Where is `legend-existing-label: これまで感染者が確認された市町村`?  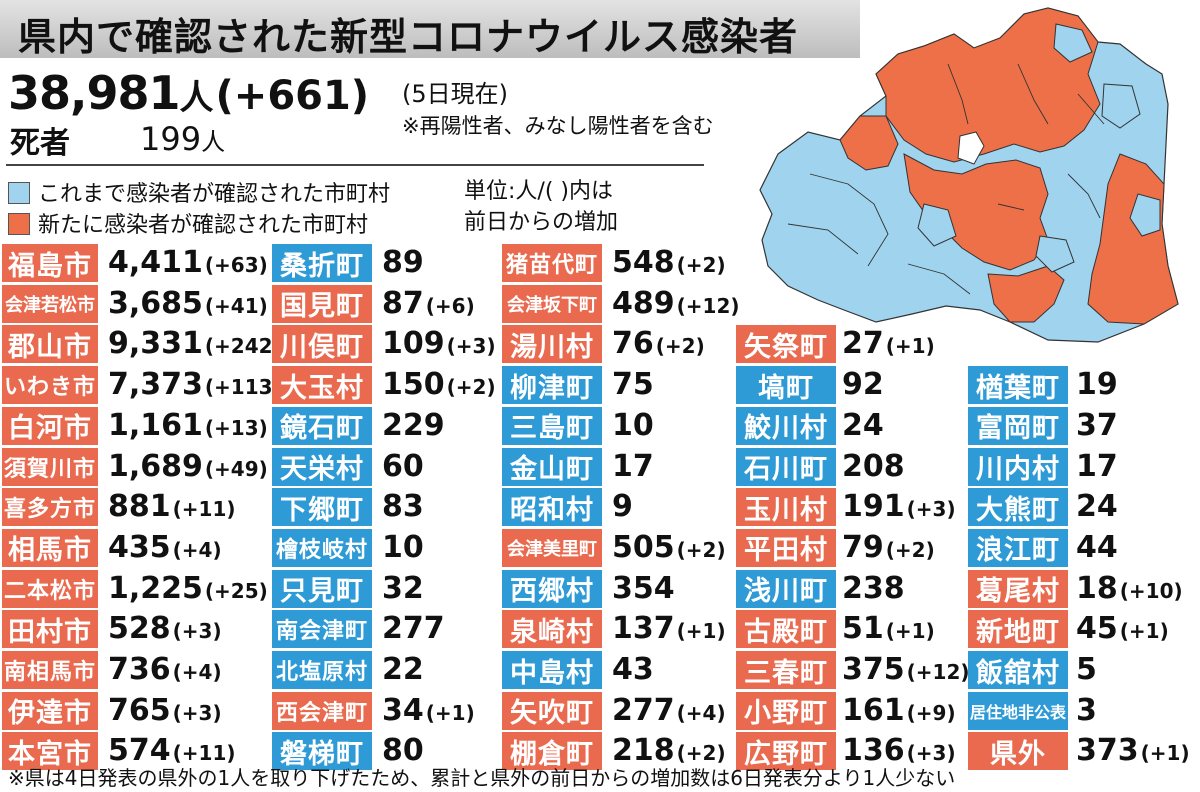 legend-existing-label: これまで感染者が確認された市町村 is located at coordinates (214, 194).